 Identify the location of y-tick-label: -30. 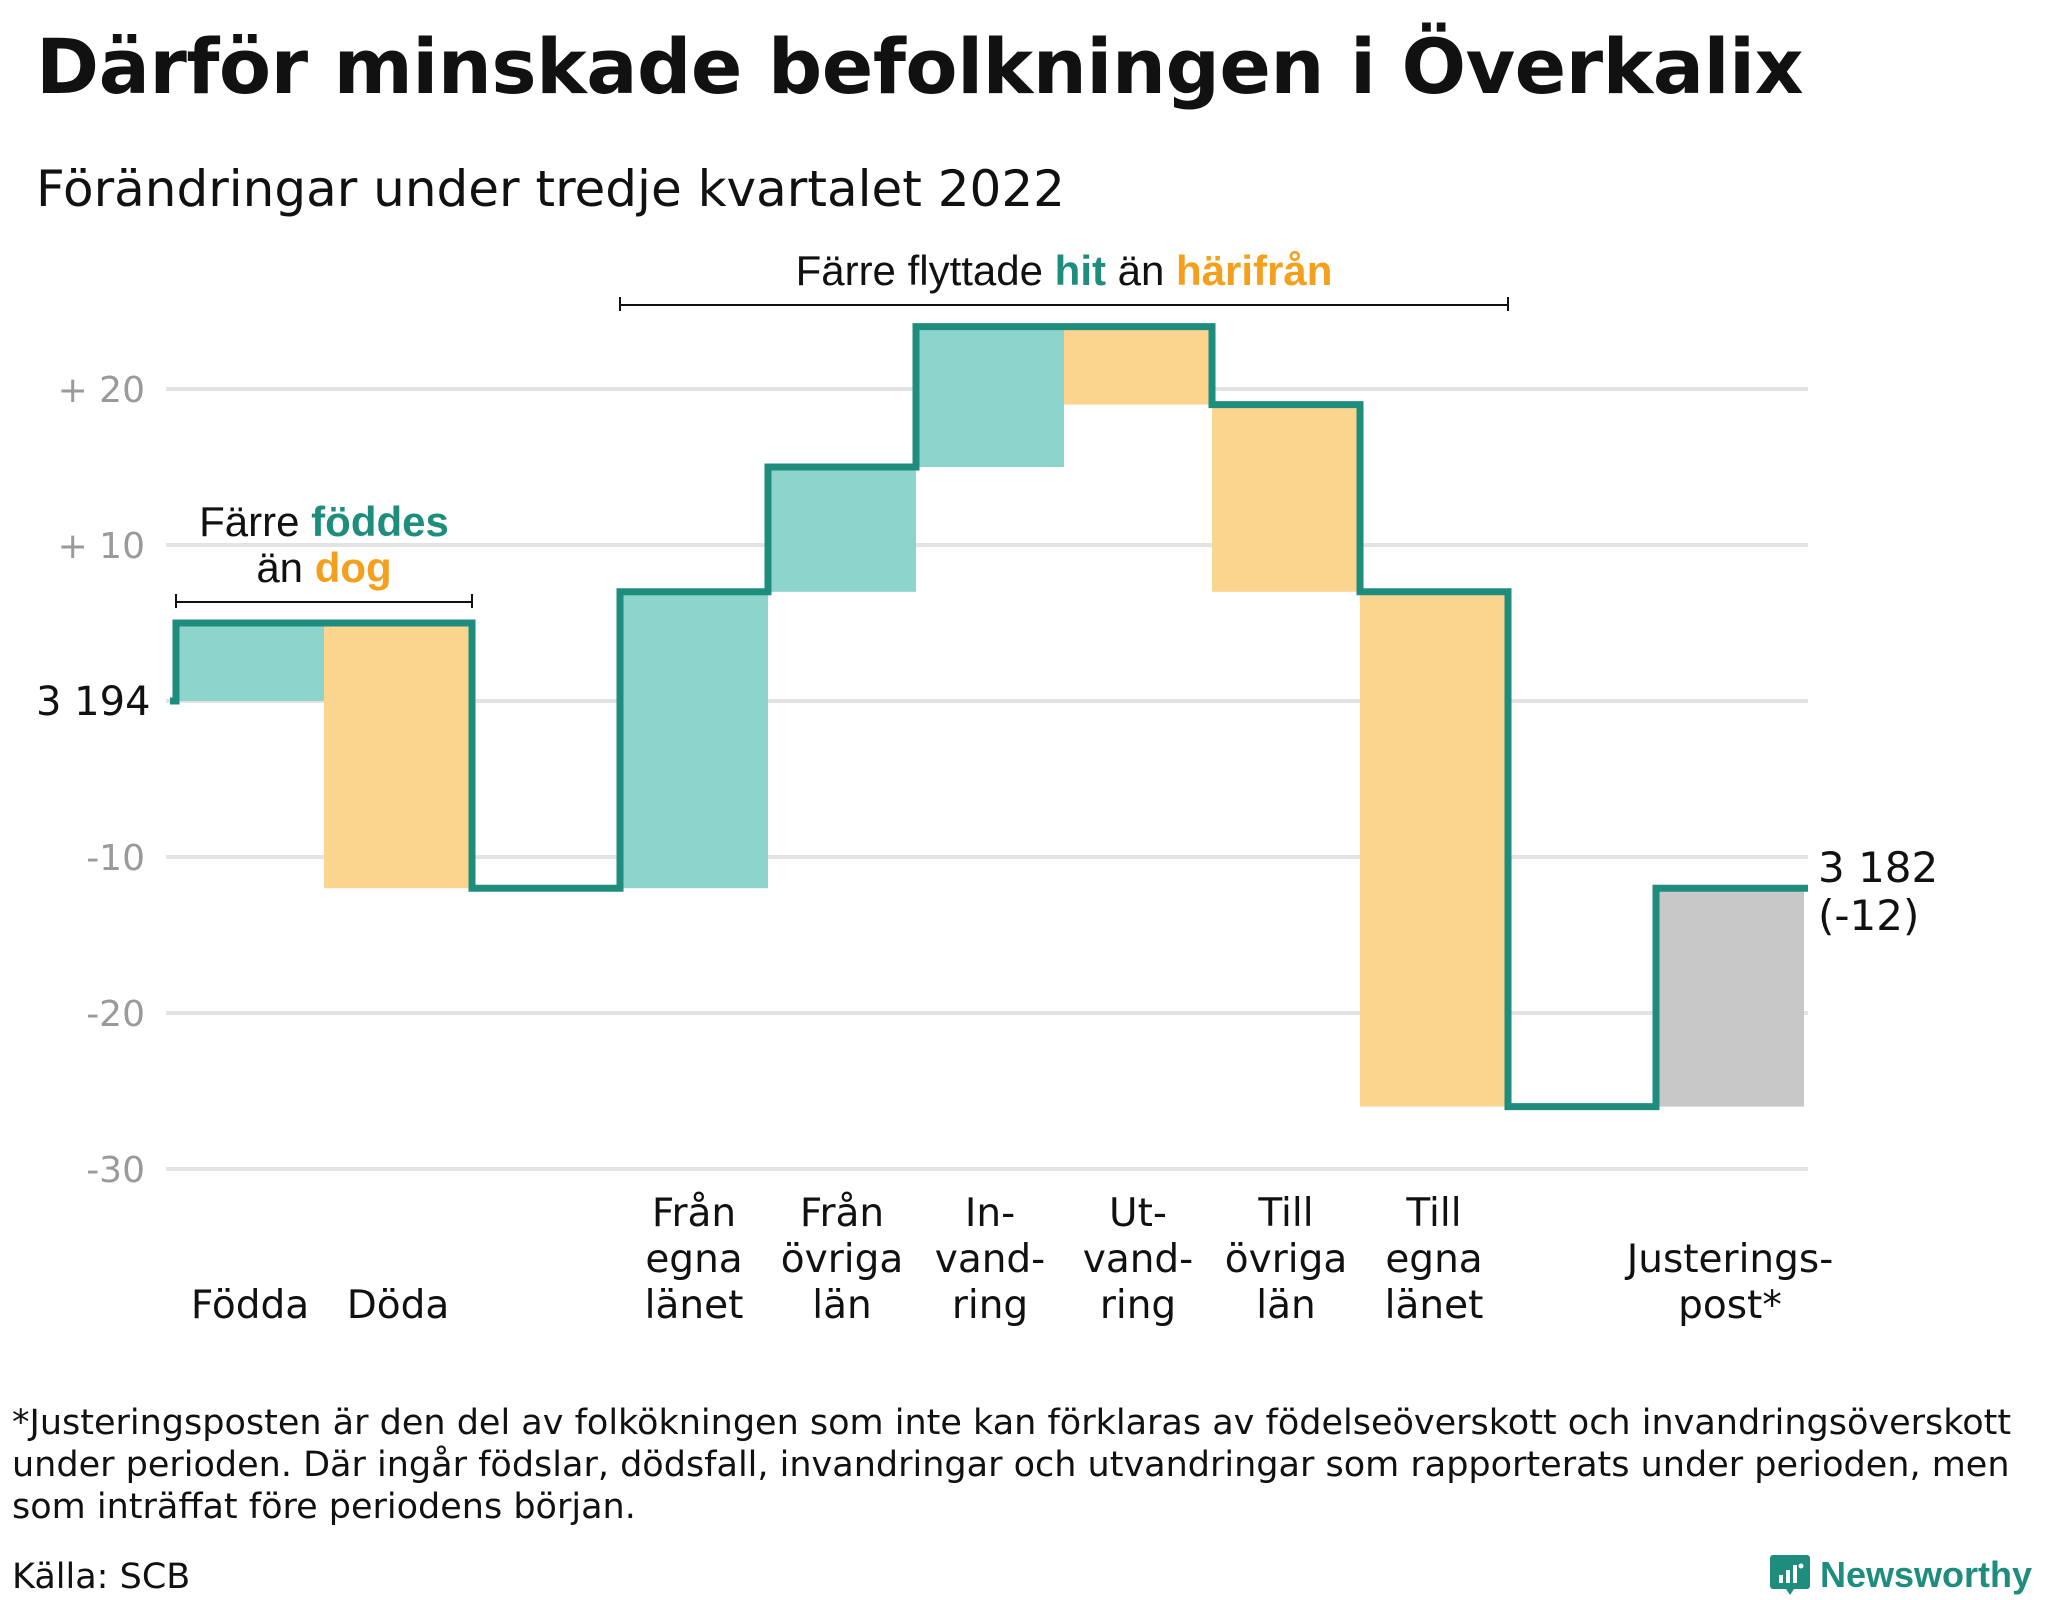
(115, 1170).